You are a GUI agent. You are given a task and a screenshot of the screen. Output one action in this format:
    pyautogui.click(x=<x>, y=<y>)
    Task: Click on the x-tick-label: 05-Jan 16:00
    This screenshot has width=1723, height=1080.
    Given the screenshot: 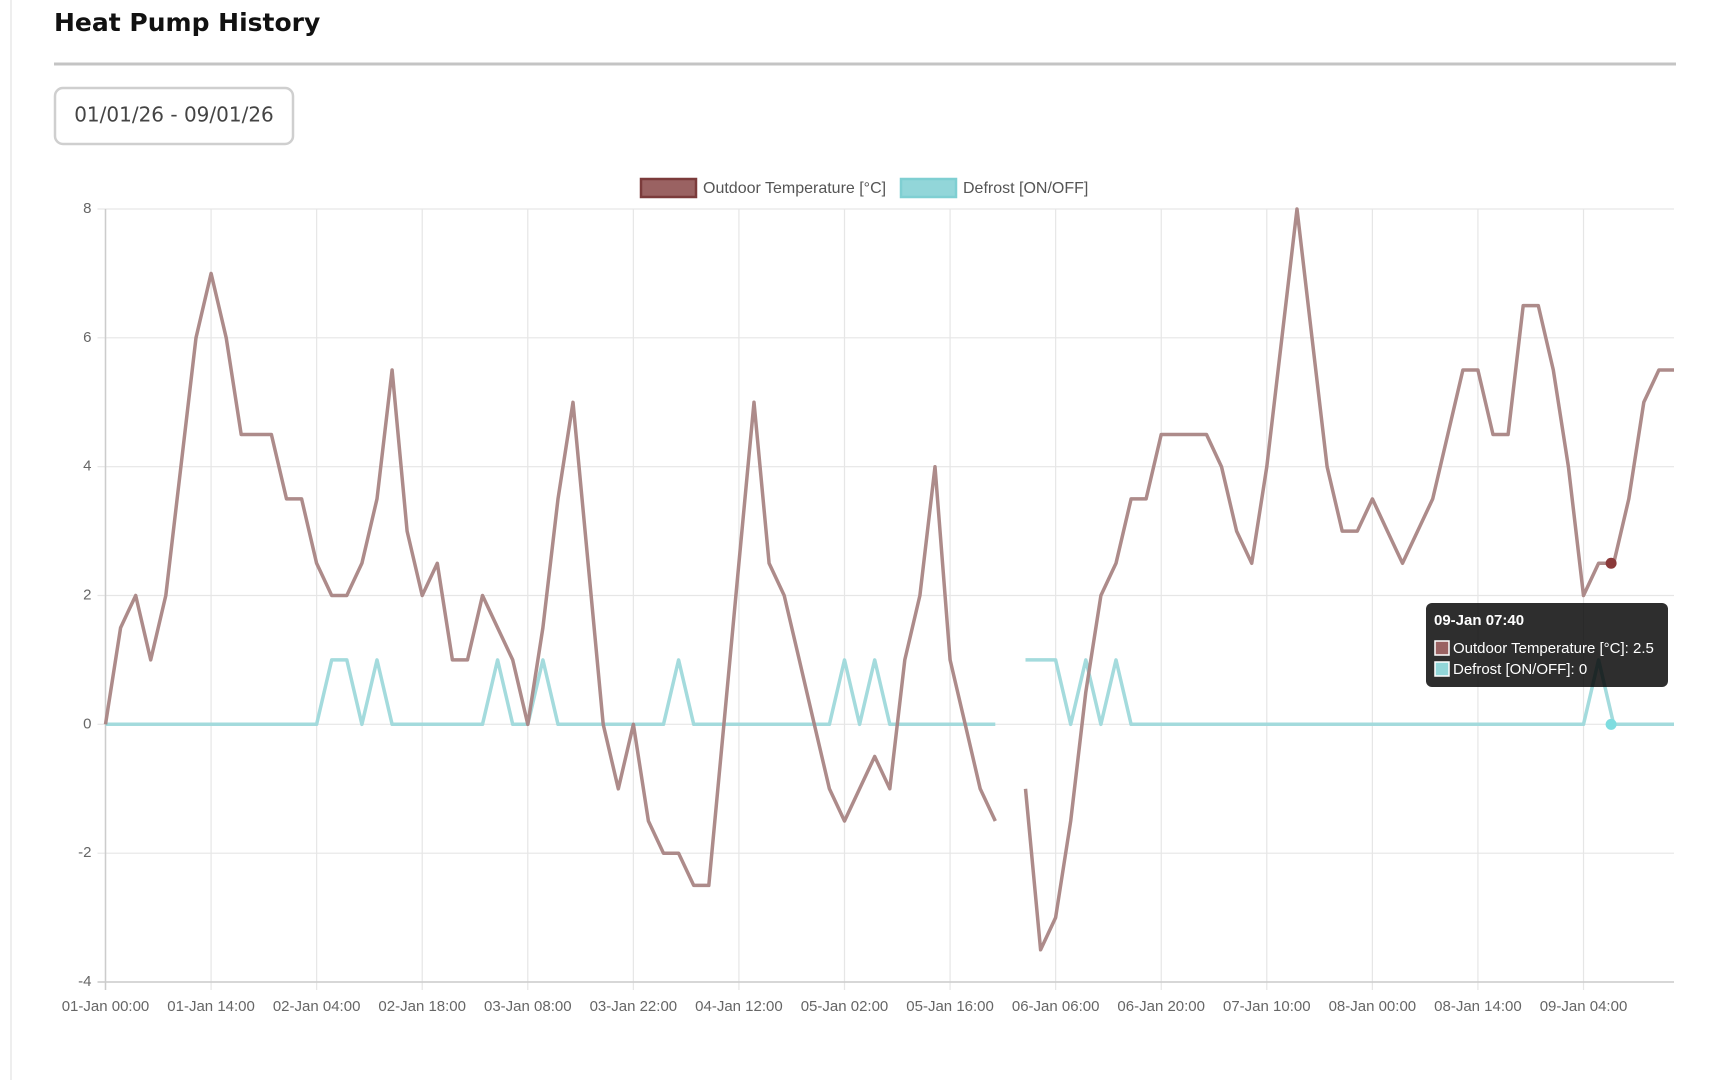 What is the action you would take?
    pyautogui.click(x=950, y=1006)
    